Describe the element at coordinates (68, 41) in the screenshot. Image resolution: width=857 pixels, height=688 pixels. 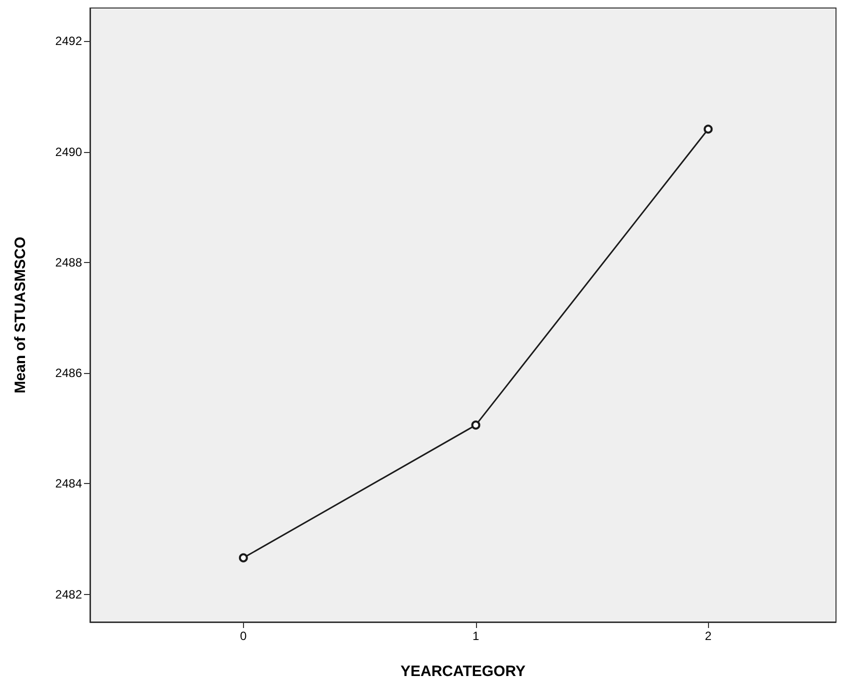
I see `y-tick-label: 2492` at that location.